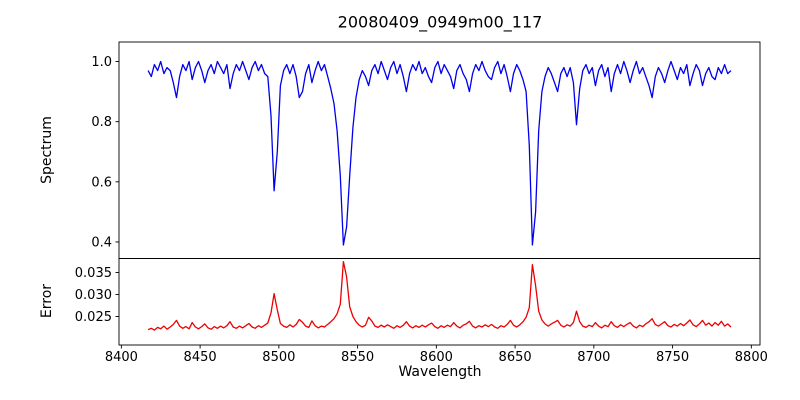 This screenshot has width=800, height=400. I want to click on spectrum-y-tick-label: 0.6, so click(101, 182).